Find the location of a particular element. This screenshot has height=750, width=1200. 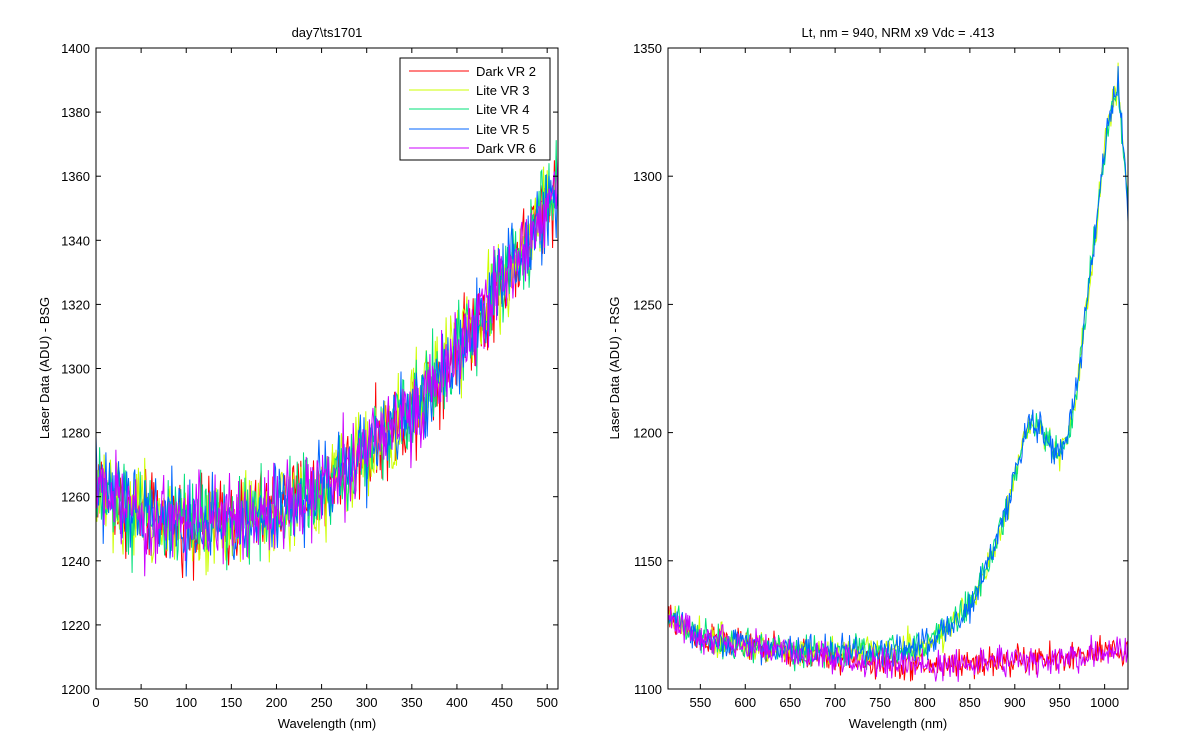

left-x-tick-label-4: 200 is located at coordinates (277, 702).